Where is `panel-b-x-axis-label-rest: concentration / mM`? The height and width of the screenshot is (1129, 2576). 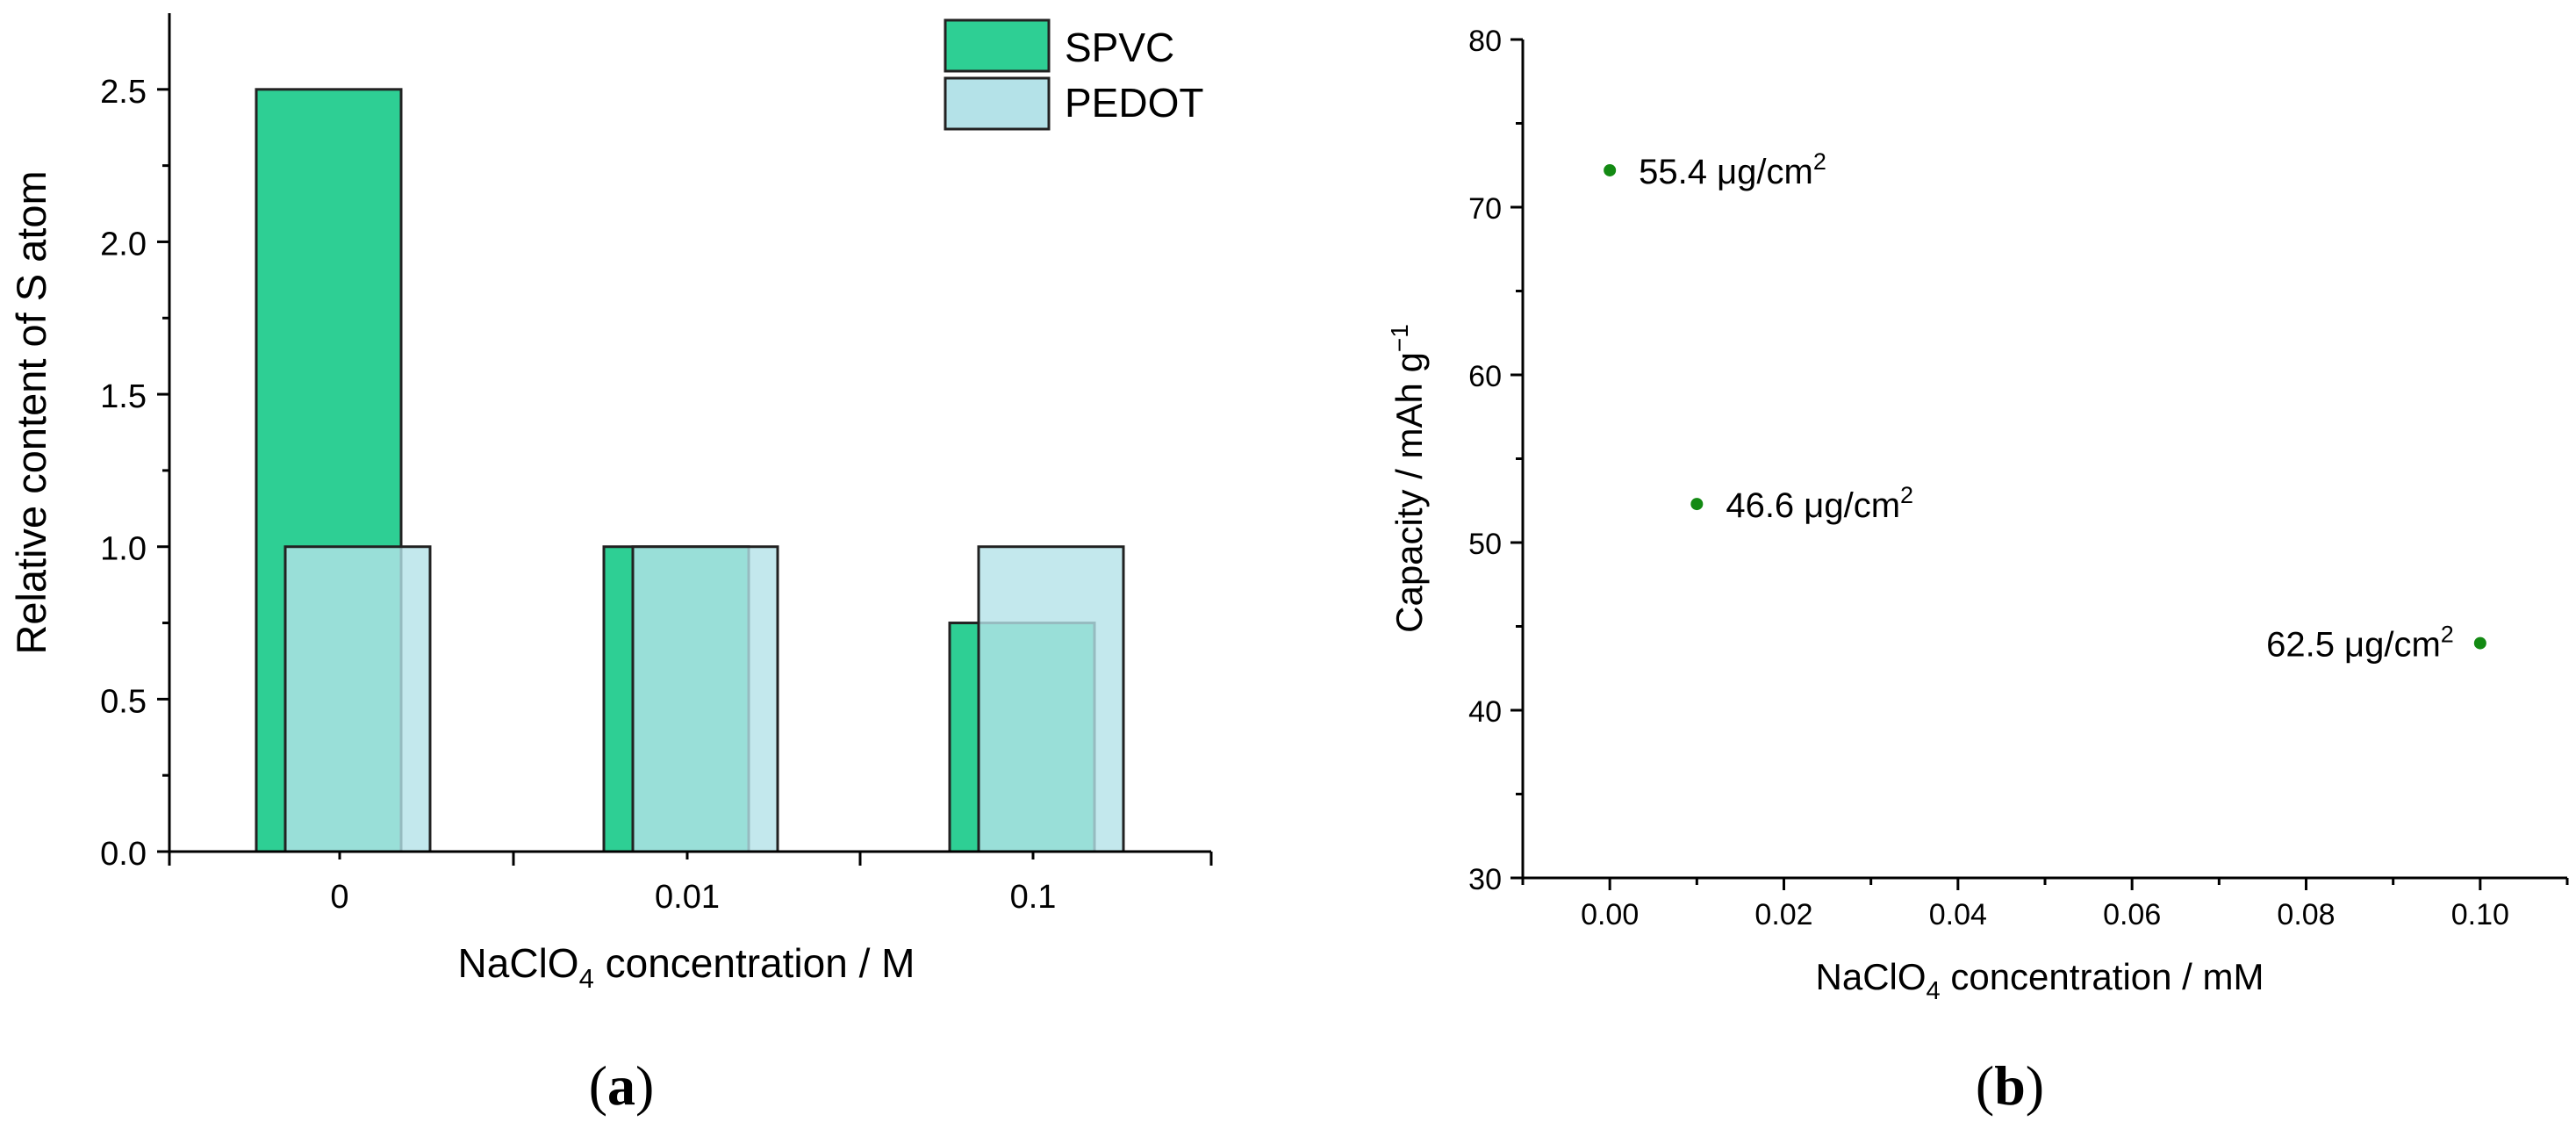 panel-b-x-axis-label-rest: concentration / mM is located at coordinates (2102, 976).